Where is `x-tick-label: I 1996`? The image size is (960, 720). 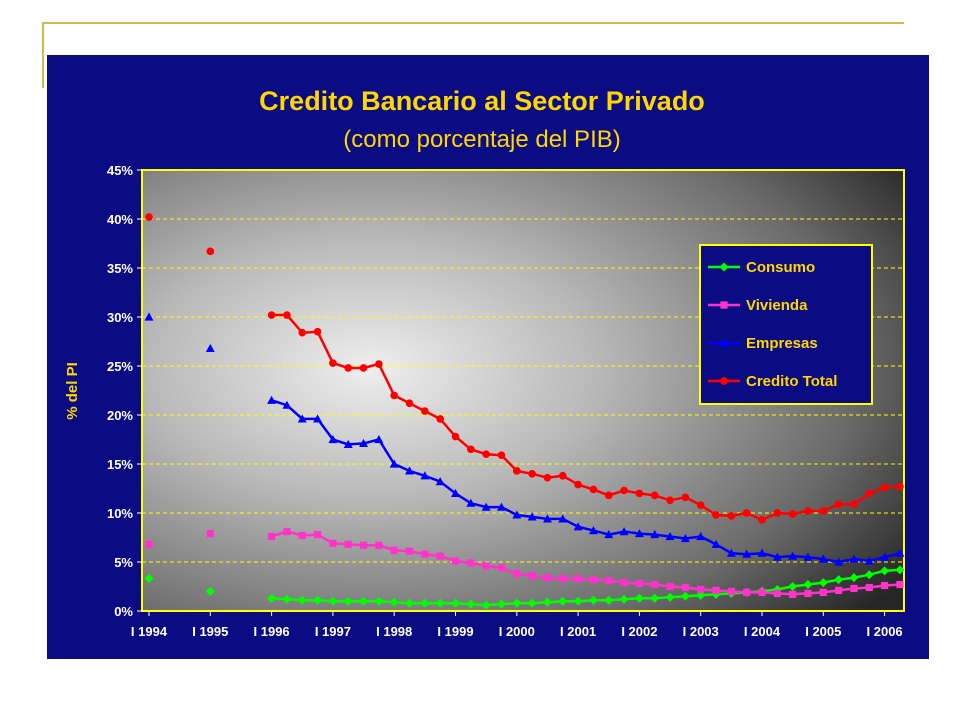
x-tick-label: I 1996 is located at coordinates (272, 631).